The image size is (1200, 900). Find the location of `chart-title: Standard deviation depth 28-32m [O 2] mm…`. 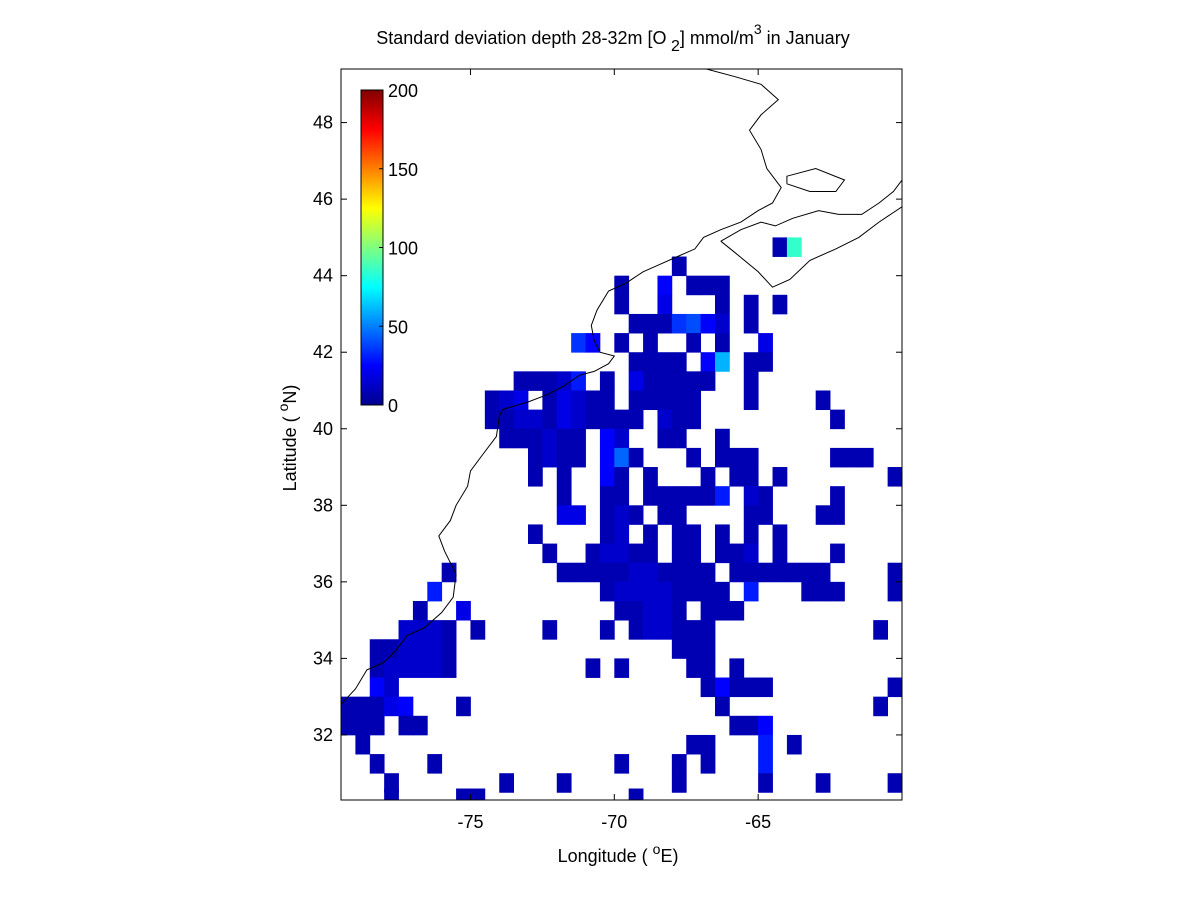

chart-title: Standard deviation depth 28-32m [O 2] mm… is located at coordinates (612, 38).